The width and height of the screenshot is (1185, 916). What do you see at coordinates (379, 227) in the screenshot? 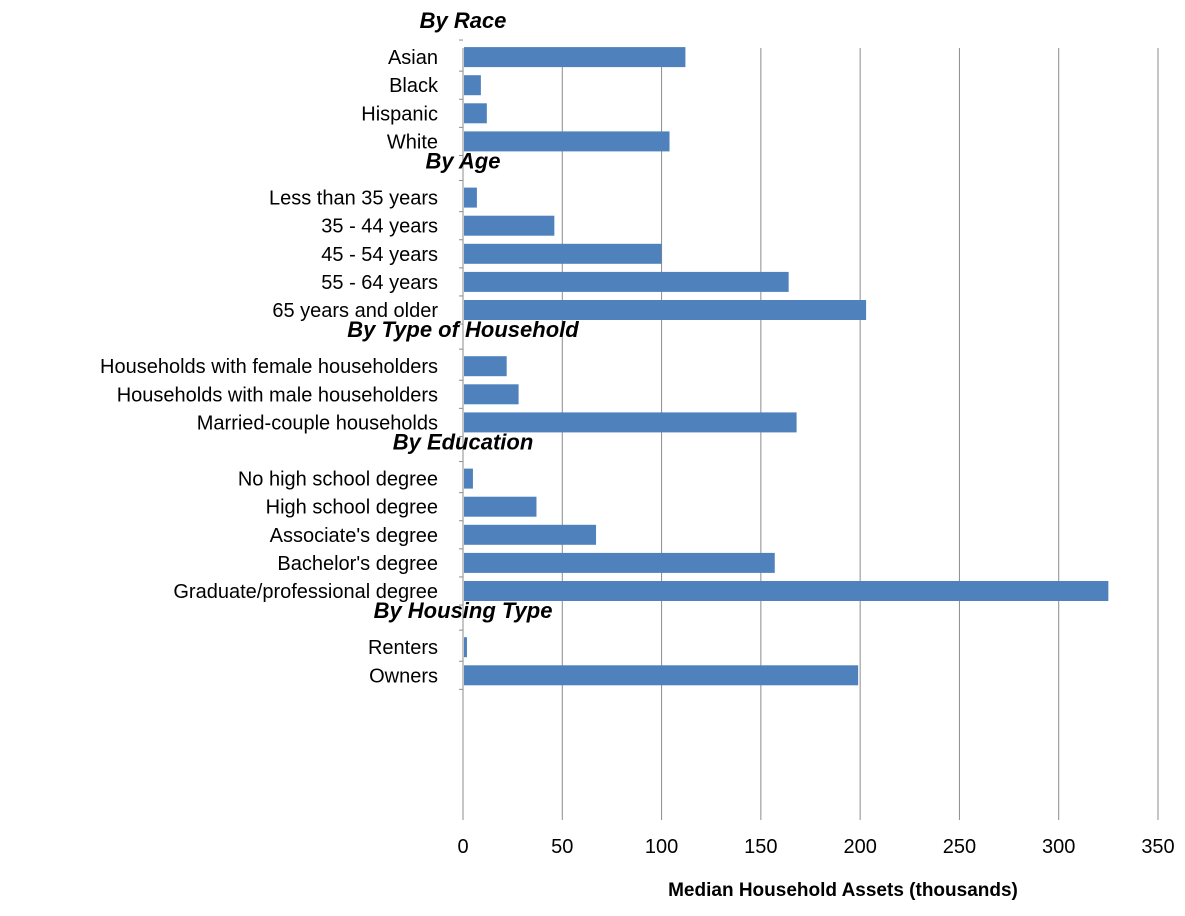
I see `category-label: 35 - 44 years` at bounding box center [379, 227].